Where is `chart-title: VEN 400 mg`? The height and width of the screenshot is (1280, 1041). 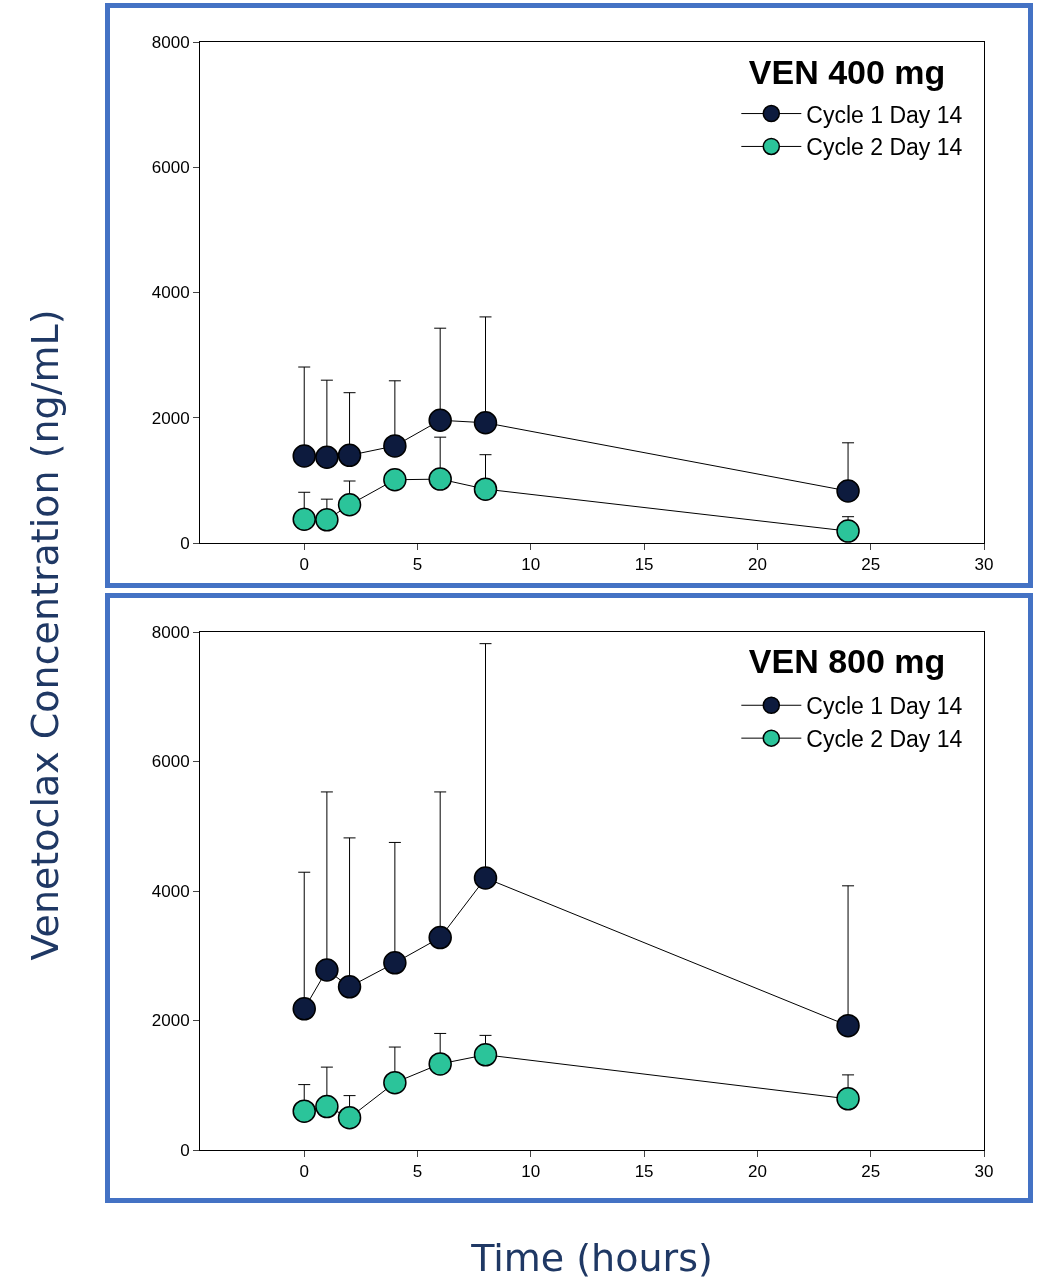
chart-title: VEN 400 mg is located at coordinates (847, 71).